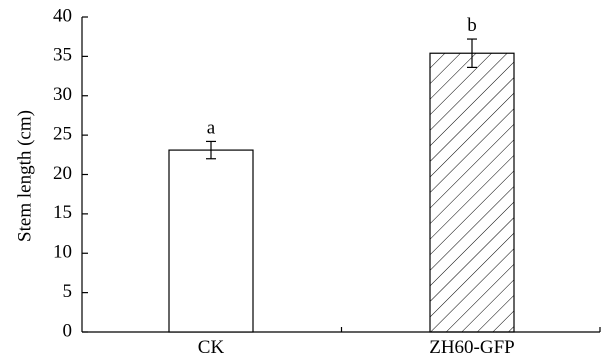  What do you see at coordinates (62, 212) in the screenshot?
I see `y-tick-label: 15` at bounding box center [62, 212].